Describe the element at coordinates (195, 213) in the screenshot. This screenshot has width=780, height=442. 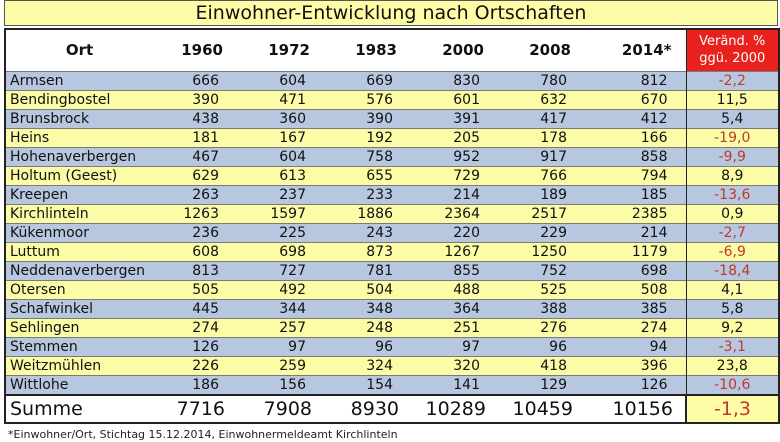
I see `cell-1960: 1263` at that location.